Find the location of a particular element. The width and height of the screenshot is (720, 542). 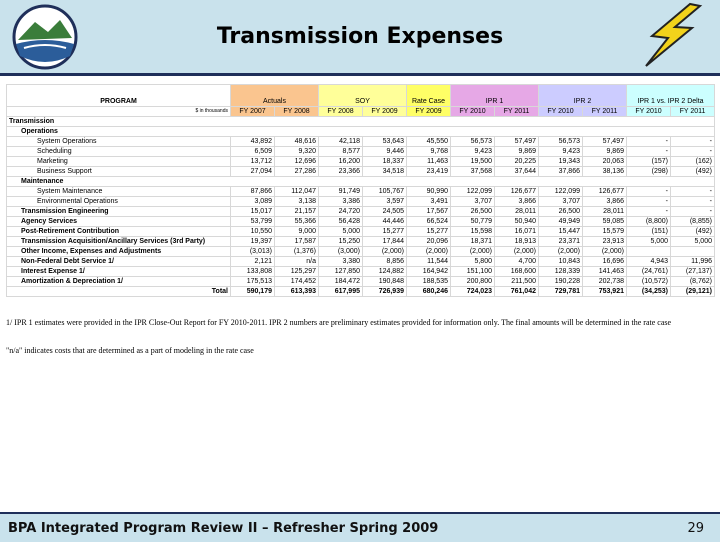

value-cell: 66,524 is located at coordinates (428, 221).